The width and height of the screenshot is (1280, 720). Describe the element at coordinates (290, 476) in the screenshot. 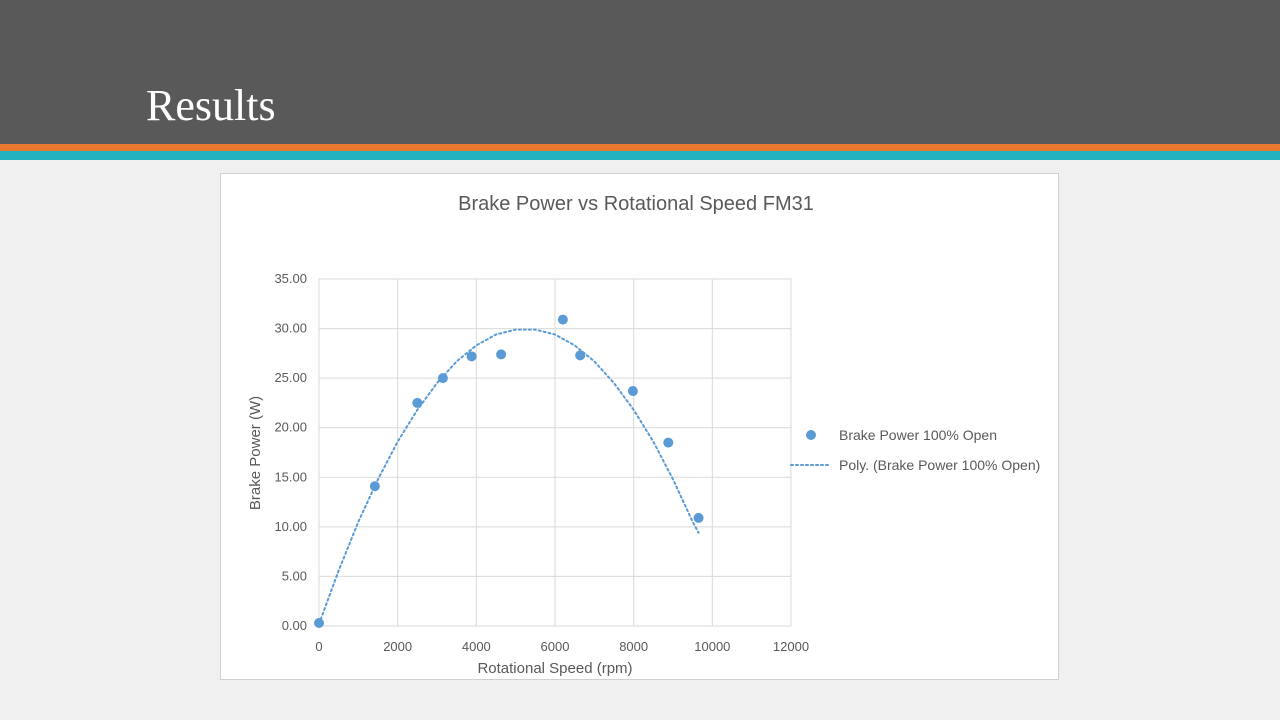

I see `y-tick-label: 15.00` at that location.